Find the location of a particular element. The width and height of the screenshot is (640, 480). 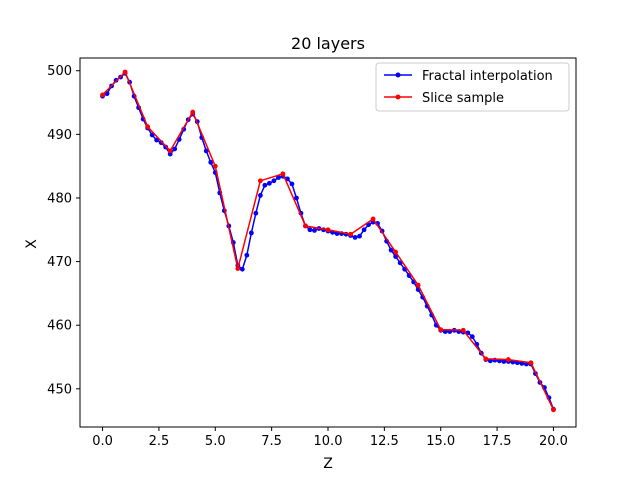

legend-swatch-fractal-marker is located at coordinates (398, 75).